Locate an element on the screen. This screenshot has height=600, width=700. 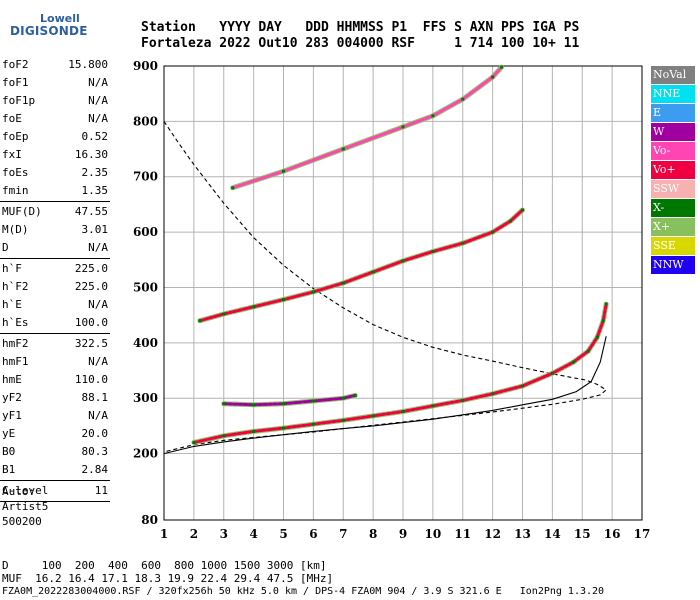
legend-item: NNE is located at coordinates (673, 94).